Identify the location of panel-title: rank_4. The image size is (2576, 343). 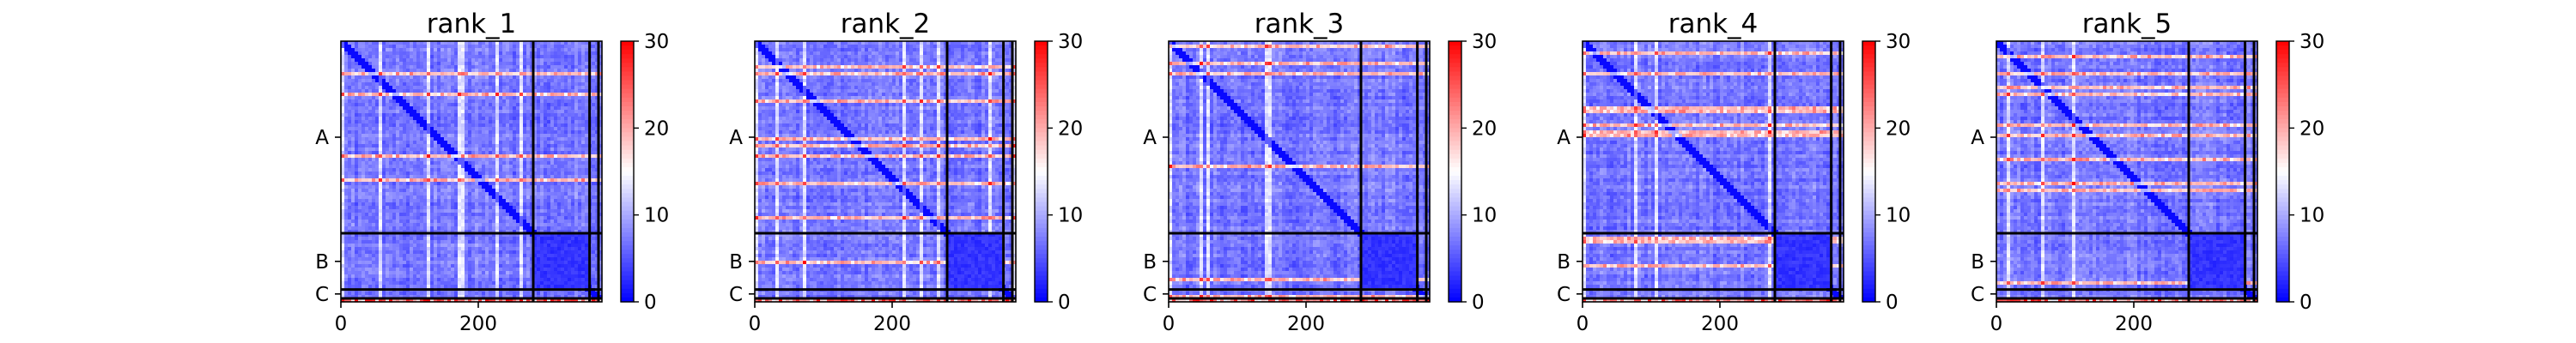
(1714, 24).